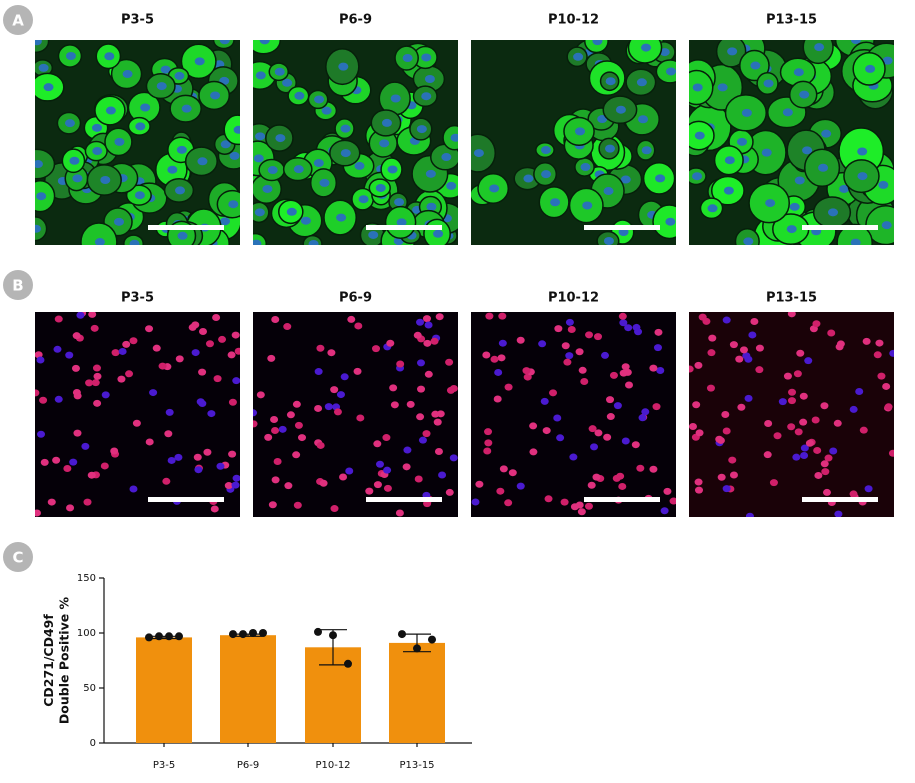  What do you see at coordinates (332, 765) in the screenshot?
I see `x-tick-label: P10-12` at bounding box center [332, 765].